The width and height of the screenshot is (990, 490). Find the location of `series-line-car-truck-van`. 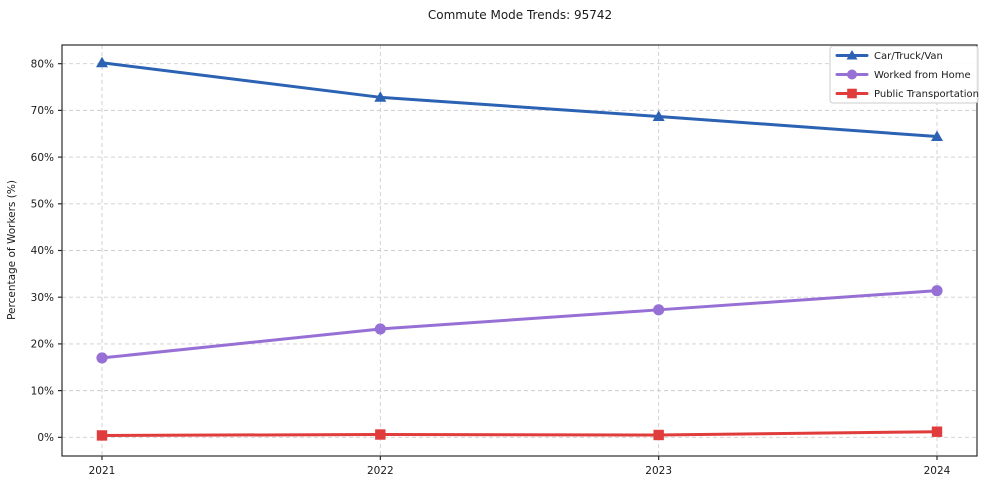

series-line-car-truck-van is located at coordinates (519, 100).